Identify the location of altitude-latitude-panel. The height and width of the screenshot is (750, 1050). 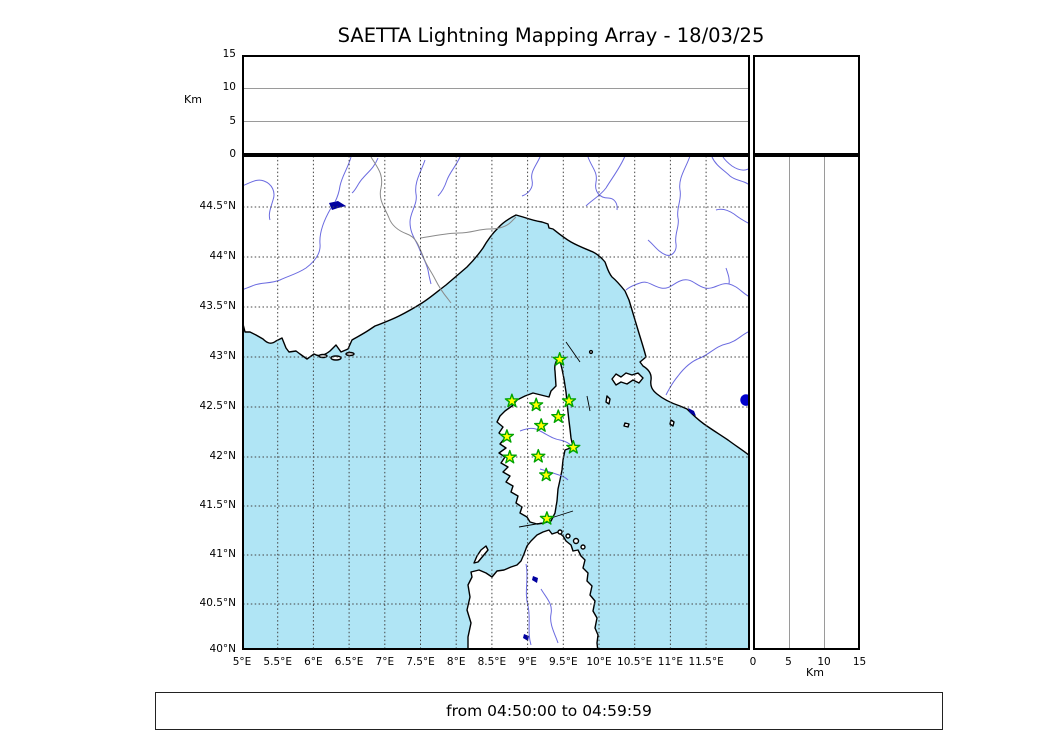
(806, 402).